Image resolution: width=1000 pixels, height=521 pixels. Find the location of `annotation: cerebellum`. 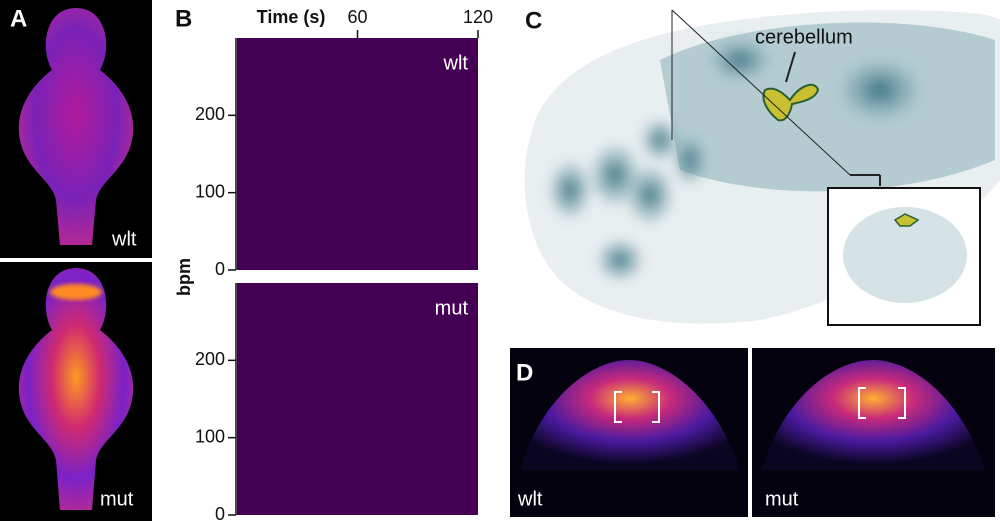

annotation: cerebellum is located at coordinates (804, 37).